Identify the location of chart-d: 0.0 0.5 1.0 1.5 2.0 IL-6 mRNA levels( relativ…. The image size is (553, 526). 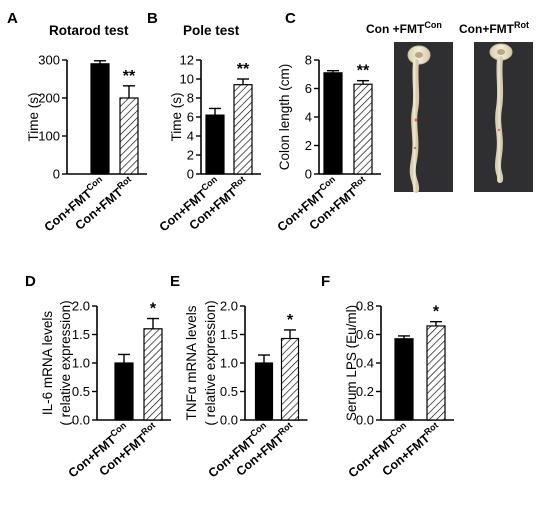
(105, 389).